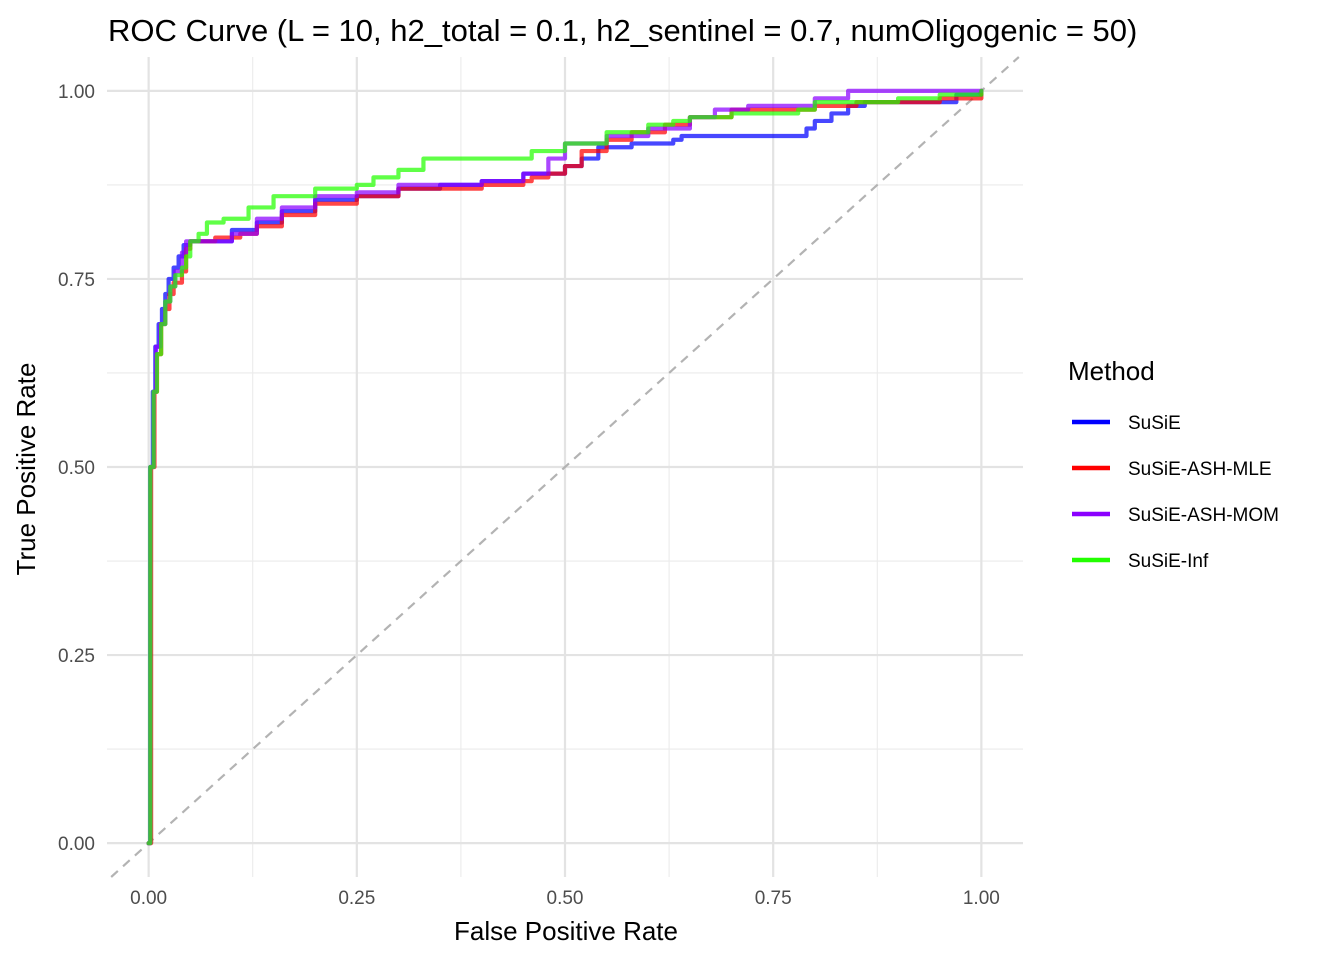 The height and width of the screenshot is (960, 1344). I want to click on y-tick-label: 0.50, so click(76, 468).